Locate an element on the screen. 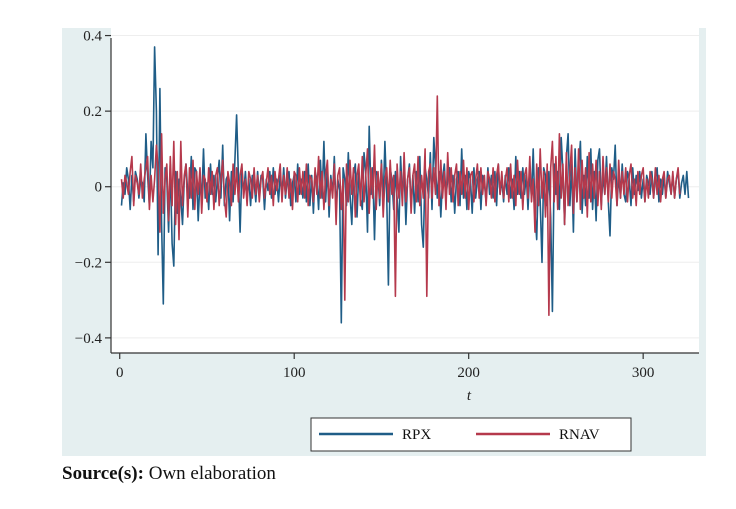 The image size is (736, 509). source-note: Source(s): Own elaboration is located at coordinates (169, 474).